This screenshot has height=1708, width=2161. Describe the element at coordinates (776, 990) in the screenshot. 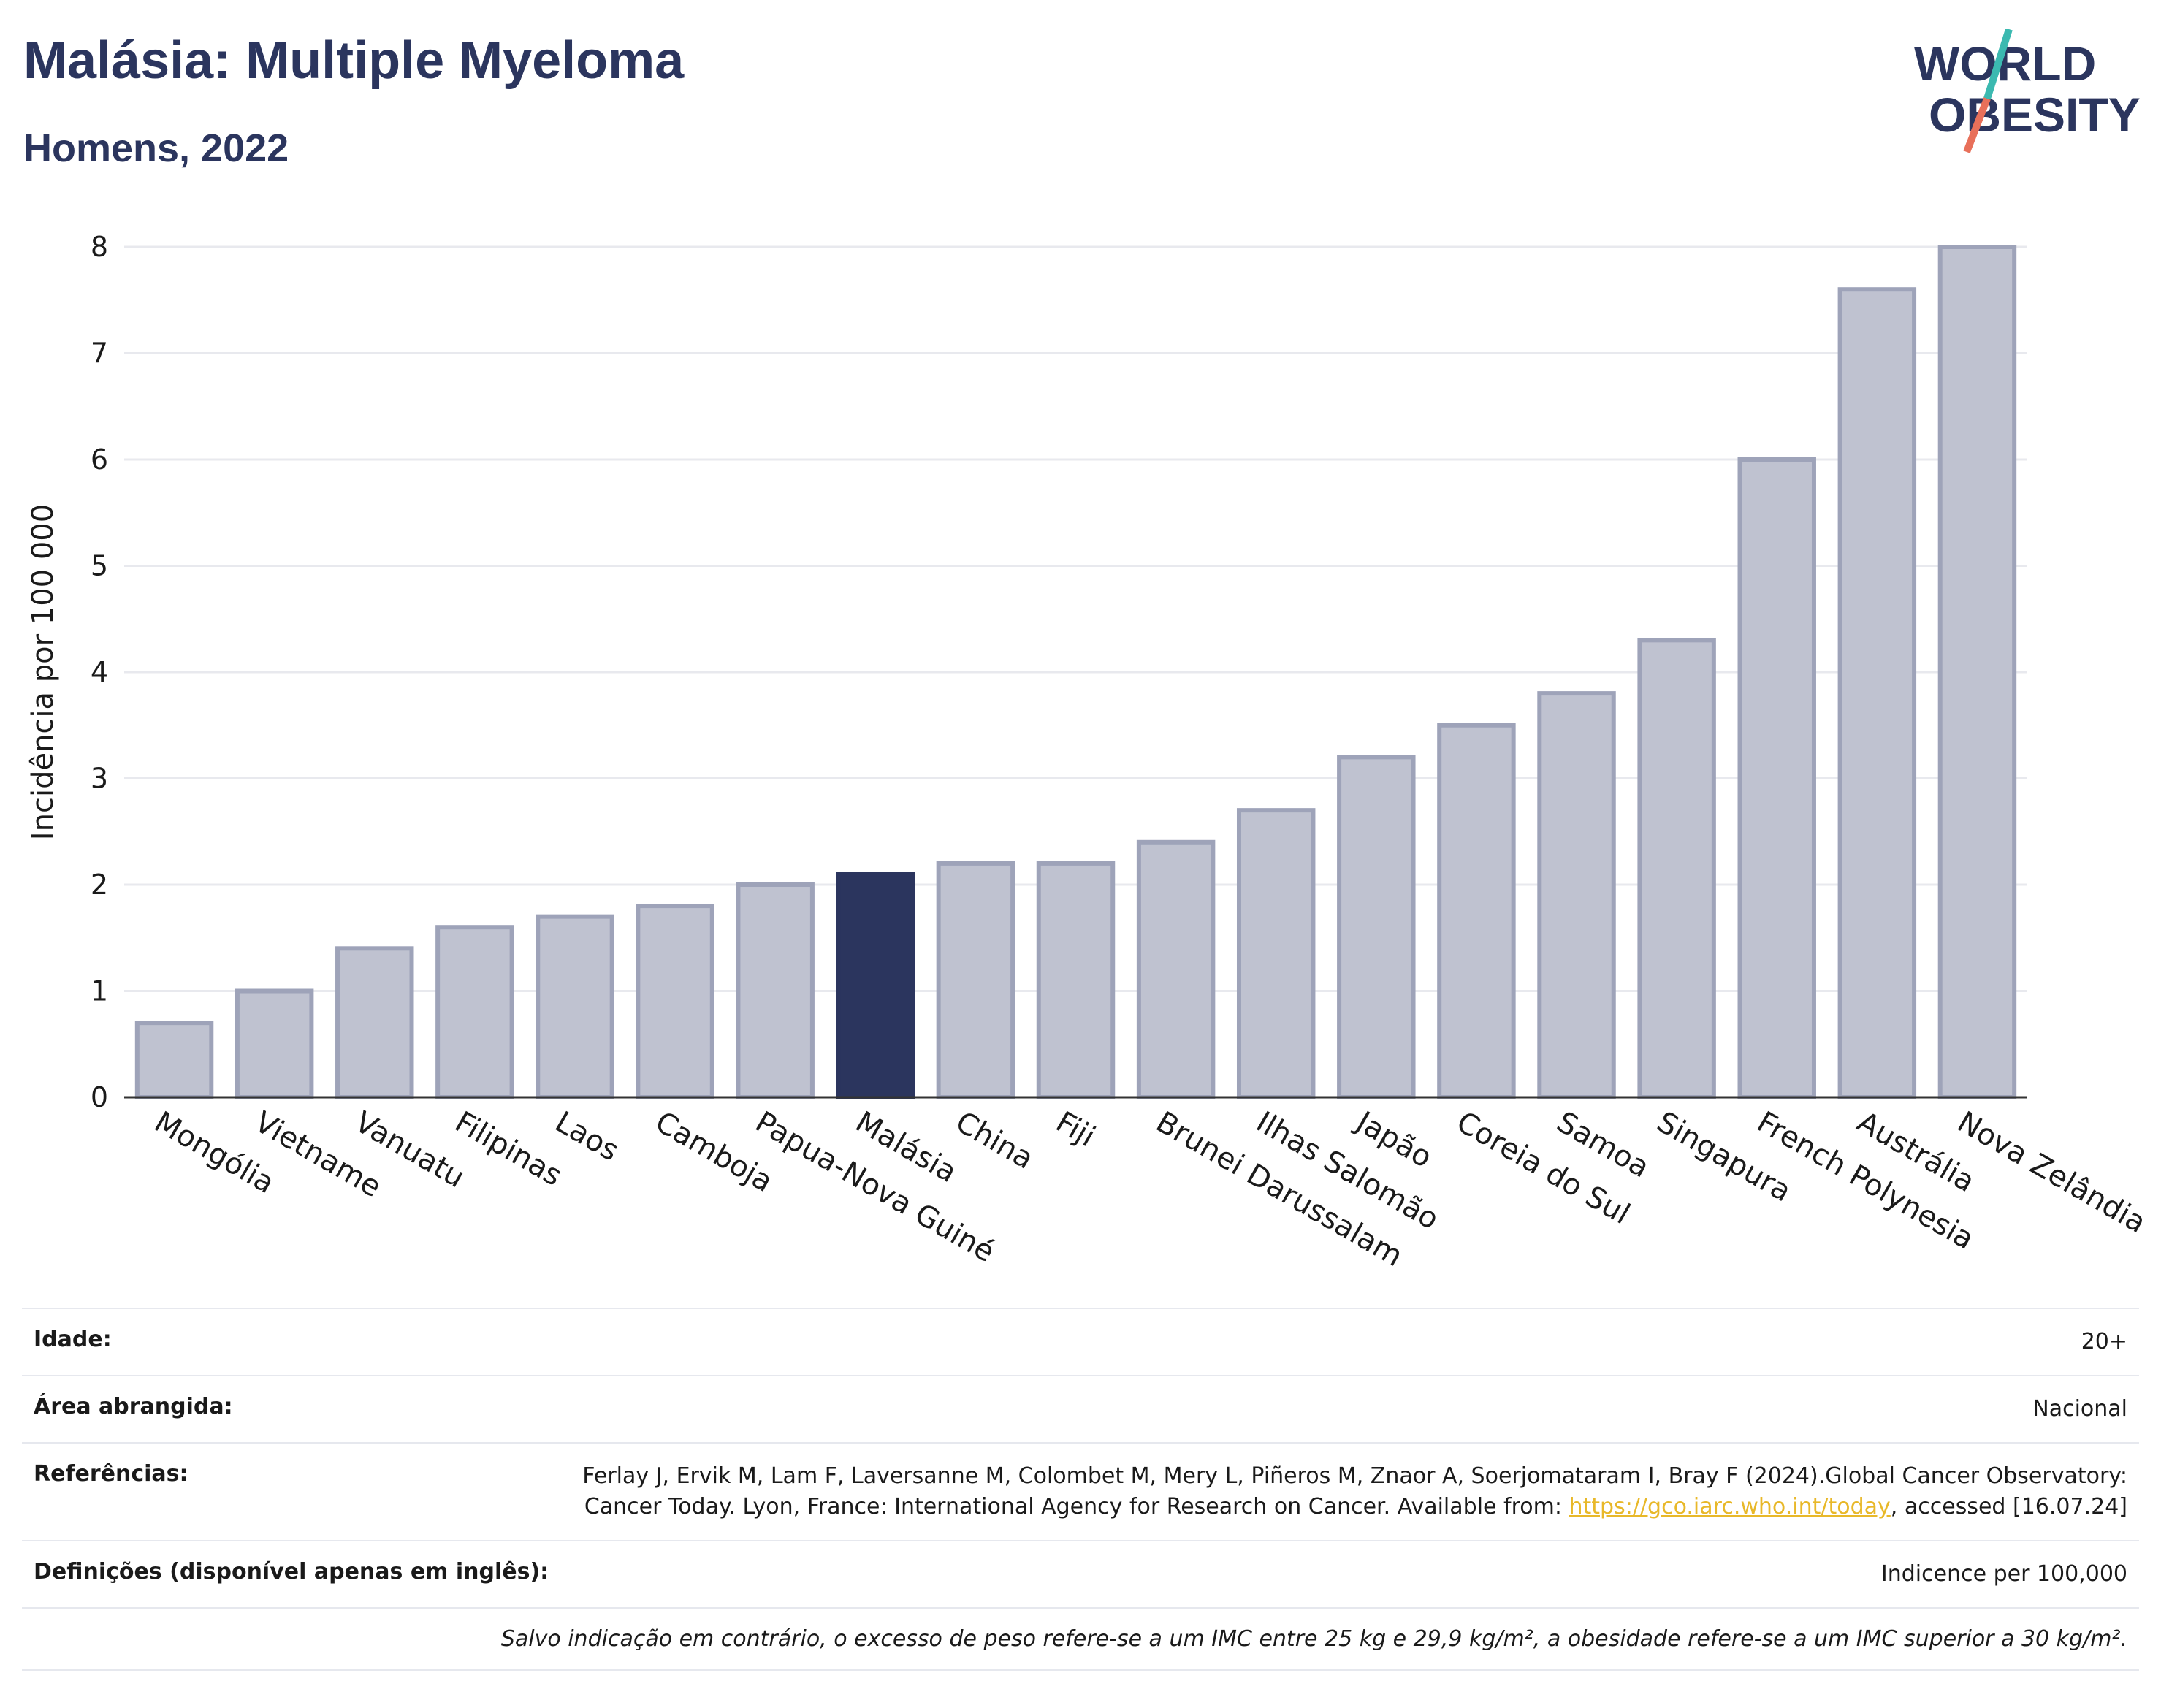

I see `bar-papua-nova-guiné` at that location.